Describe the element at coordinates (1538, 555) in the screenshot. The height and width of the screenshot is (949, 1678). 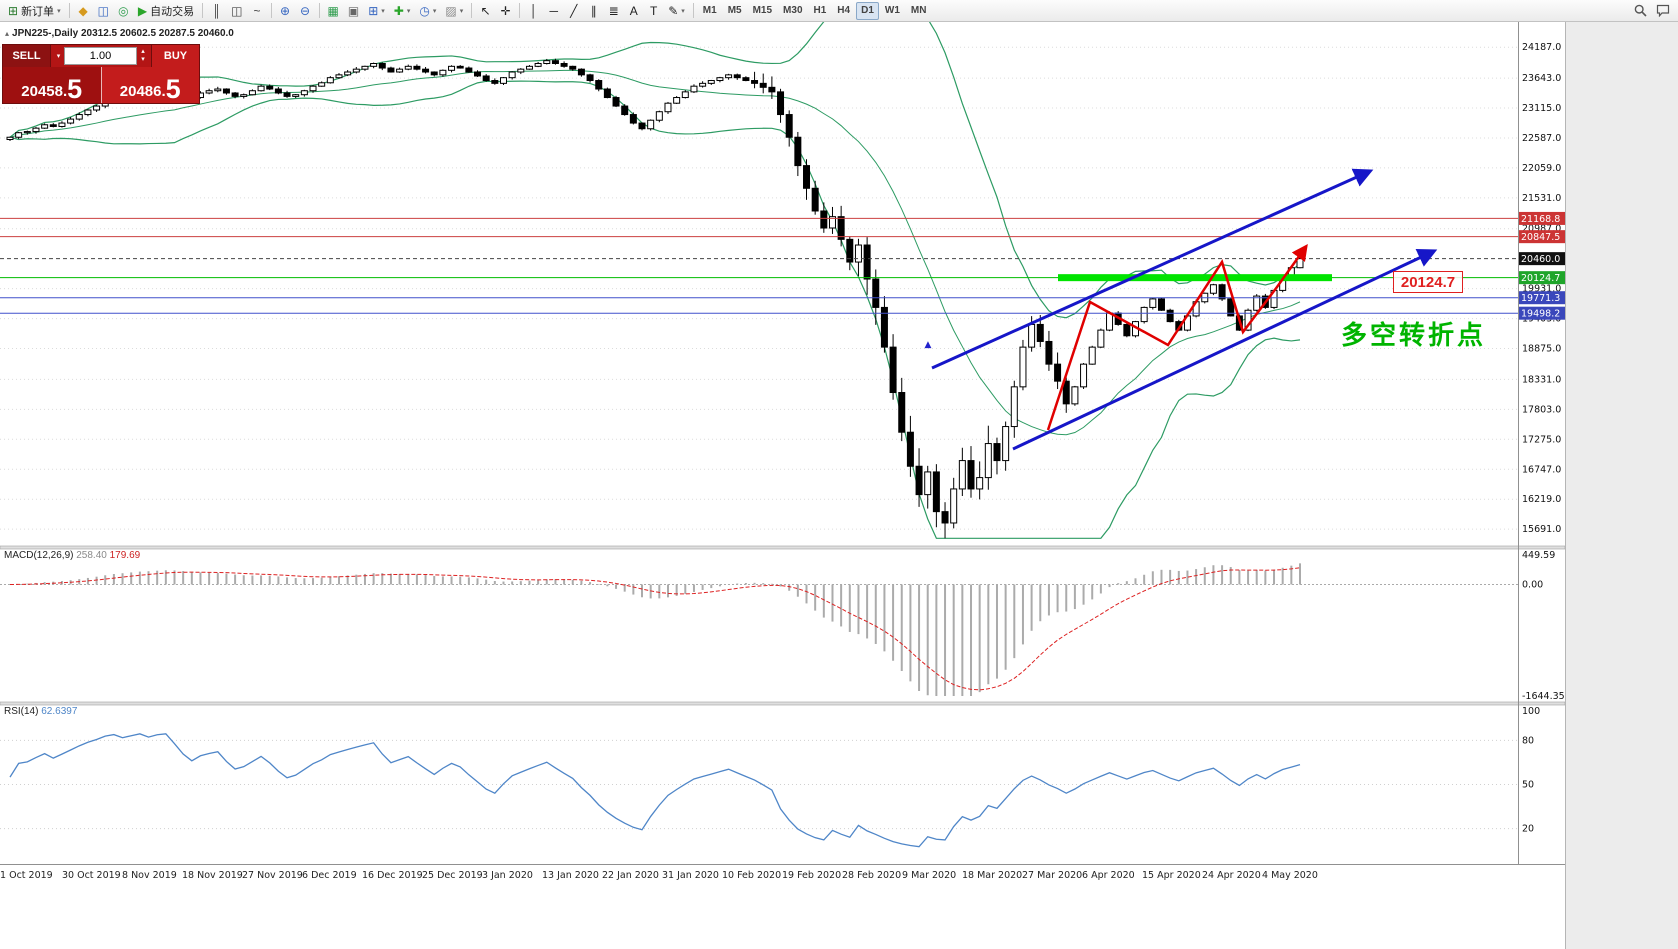
I see `svg-text: 449.59` at that location.